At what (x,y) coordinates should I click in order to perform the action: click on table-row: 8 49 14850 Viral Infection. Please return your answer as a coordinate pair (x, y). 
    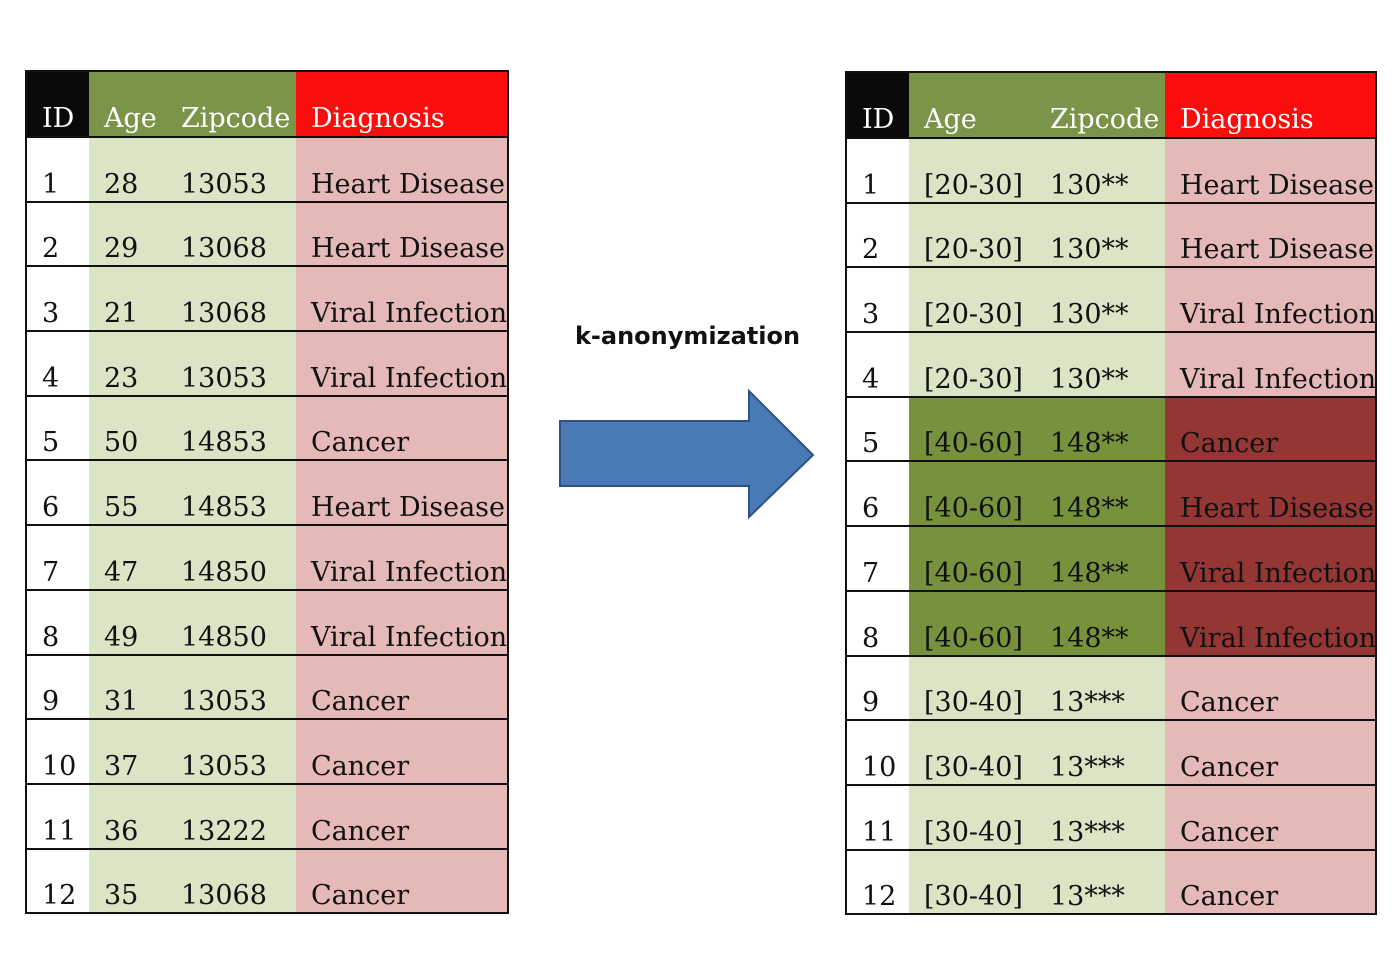
    Looking at the image, I should click on (267, 622).